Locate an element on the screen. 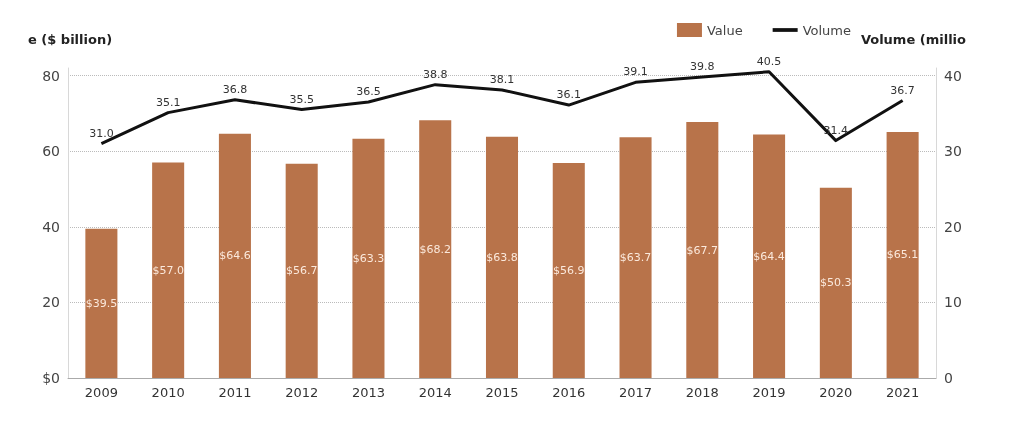 Image resolution: width=1014 pixels, height=426 pixels. x-tick-label: 2016 is located at coordinates (569, 392).